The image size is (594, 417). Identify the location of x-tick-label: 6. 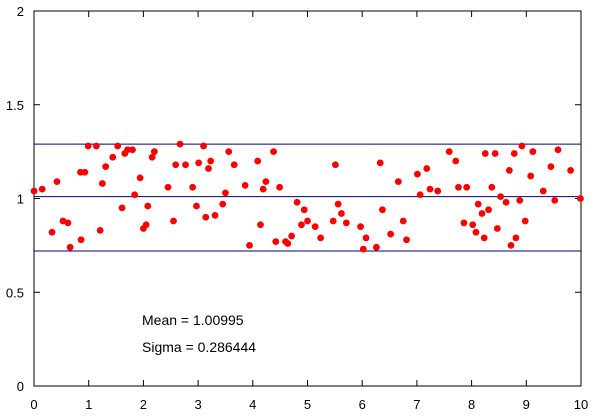
(362, 404).